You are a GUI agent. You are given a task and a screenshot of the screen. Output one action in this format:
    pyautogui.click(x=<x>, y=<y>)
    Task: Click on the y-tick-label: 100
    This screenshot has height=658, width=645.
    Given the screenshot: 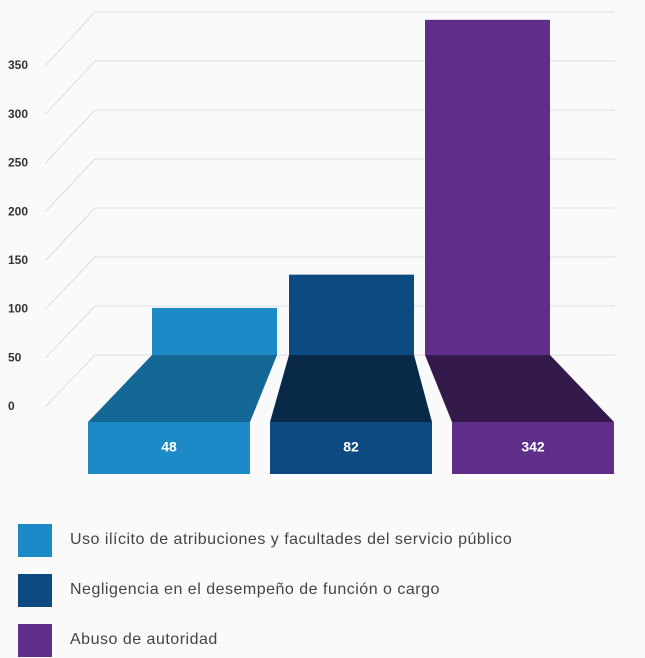 What is the action you would take?
    pyautogui.click(x=18, y=309)
    